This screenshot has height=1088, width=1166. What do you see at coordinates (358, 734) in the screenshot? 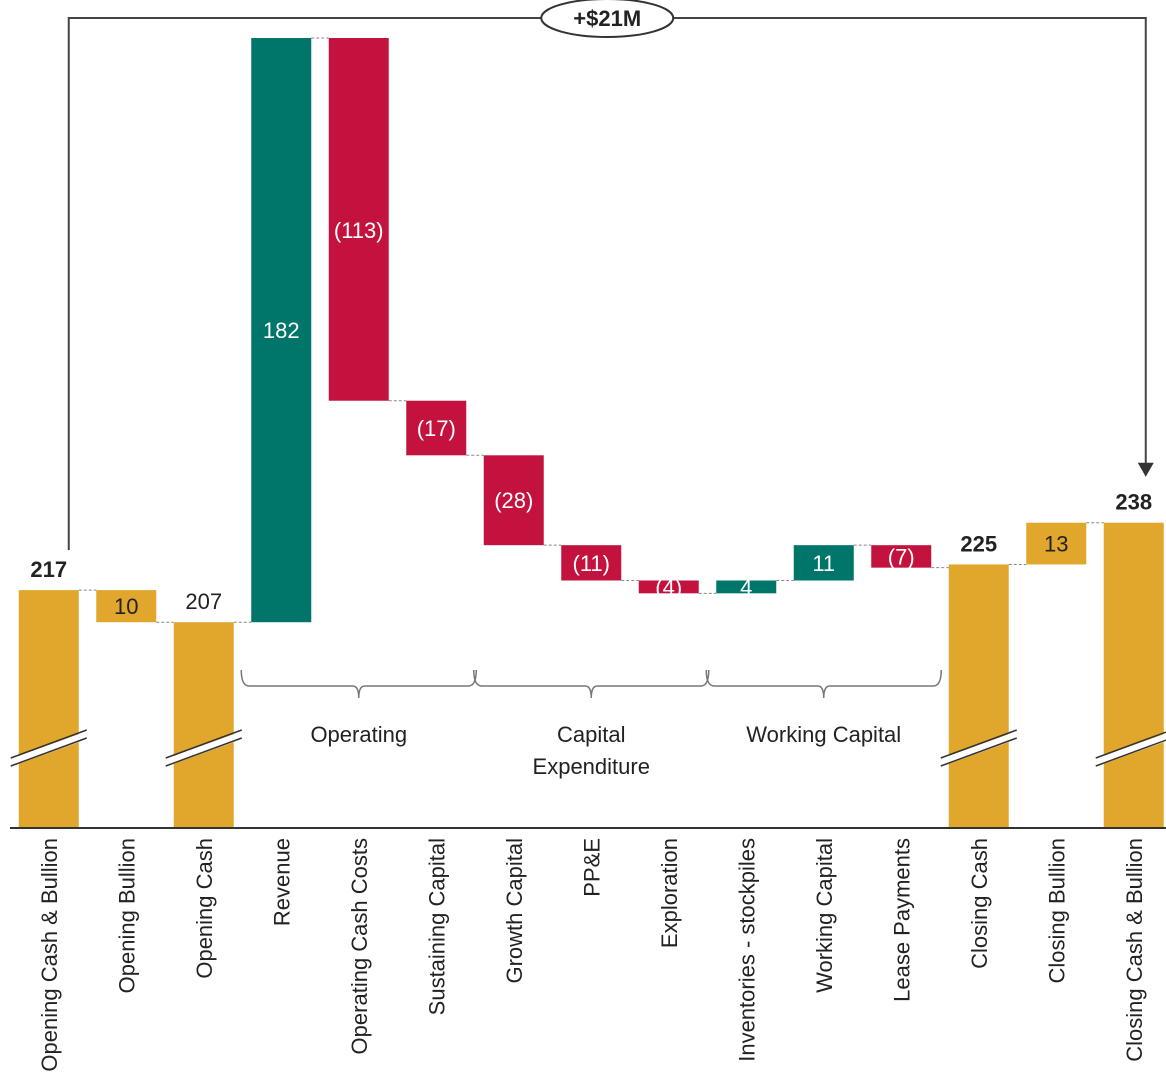
I see `group-label-operating: Operating` at bounding box center [358, 734].